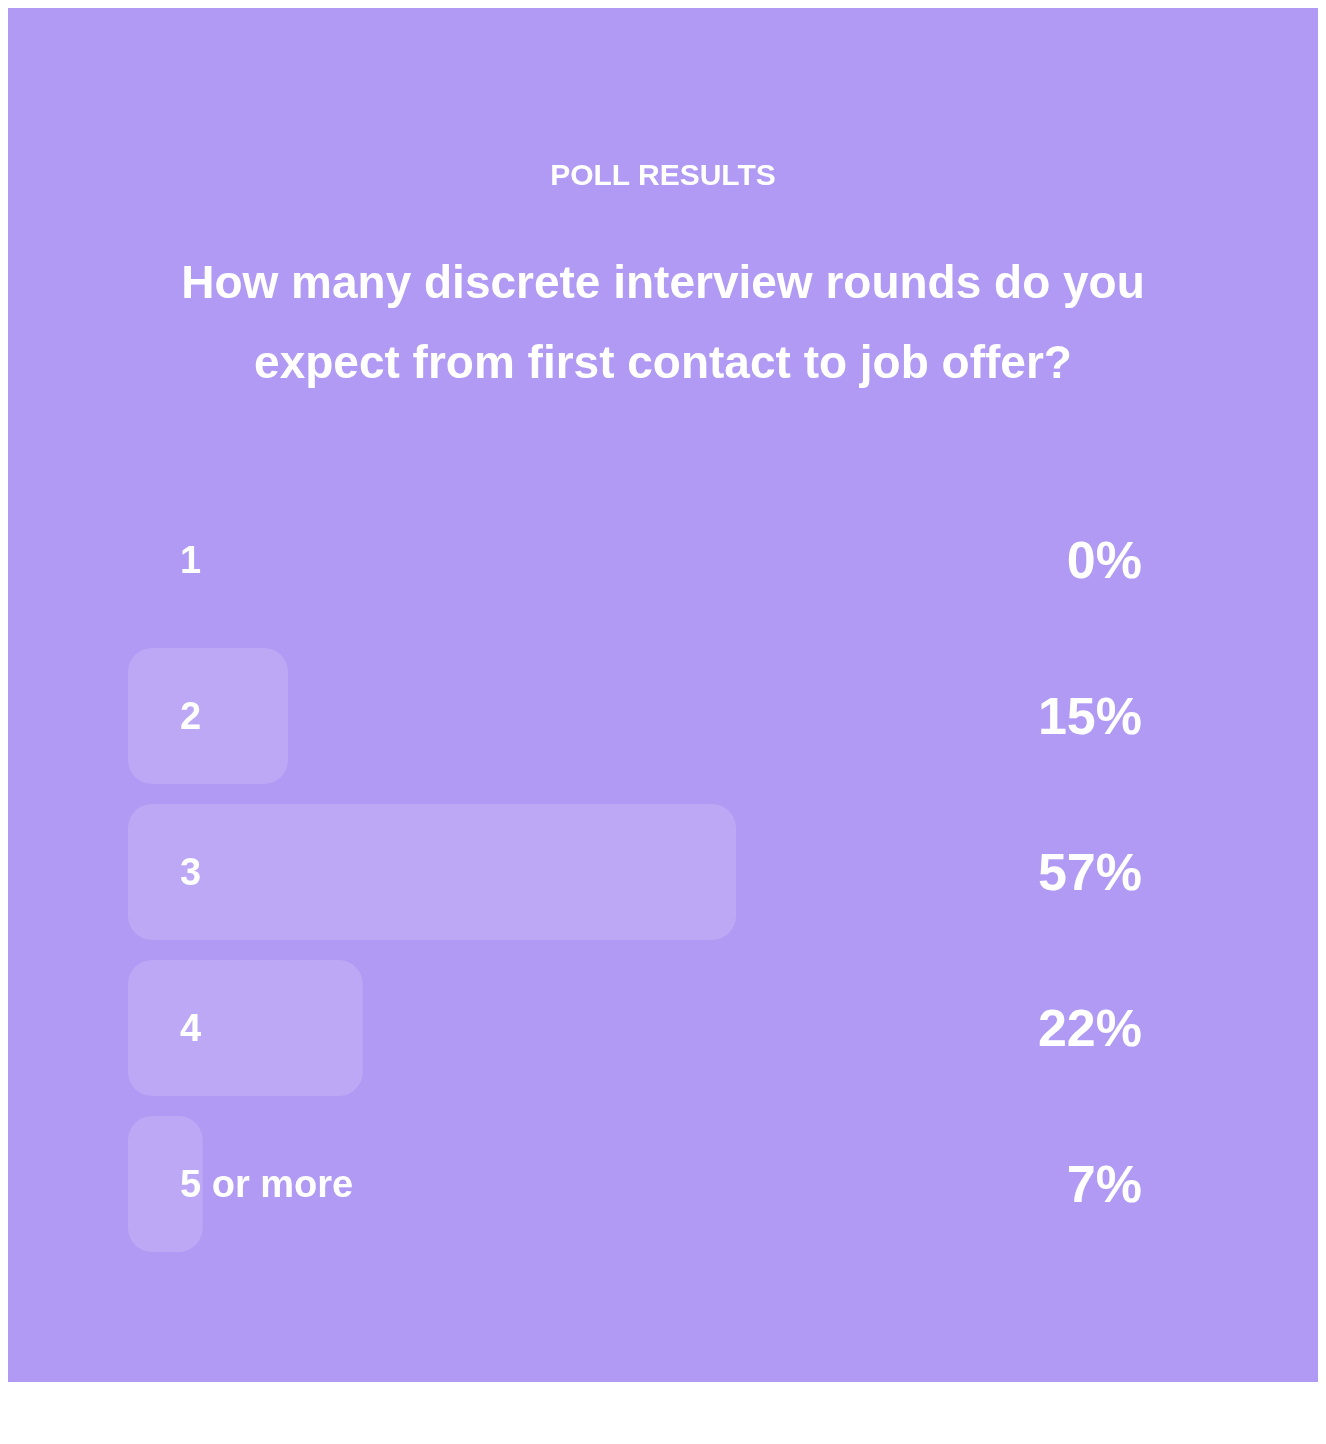 The width and height of the screenshot is (1326, 1444). What do you see at coordinates (1089, 1028) in the screenshot?
I see `data-label: 22%` at bounding box center [1089, 1028].